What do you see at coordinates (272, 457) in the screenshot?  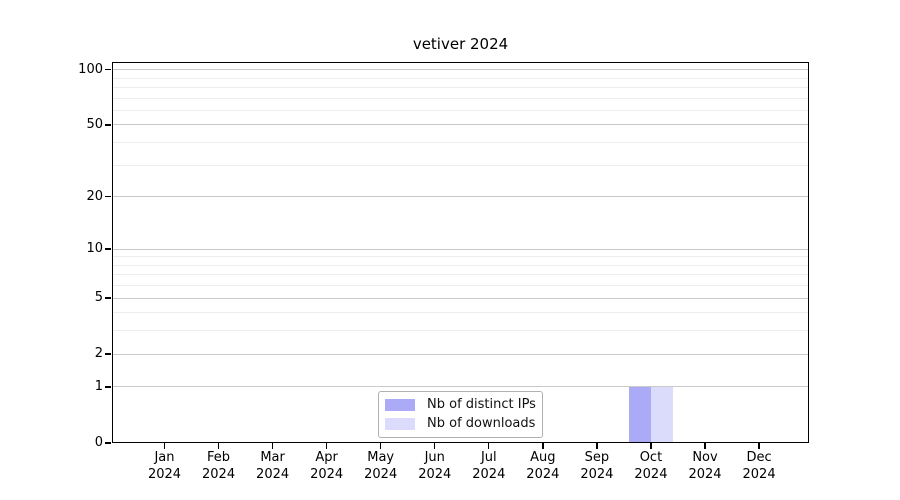 I see `x-tick-label-line: Mar` at bounding box center [272, 457].